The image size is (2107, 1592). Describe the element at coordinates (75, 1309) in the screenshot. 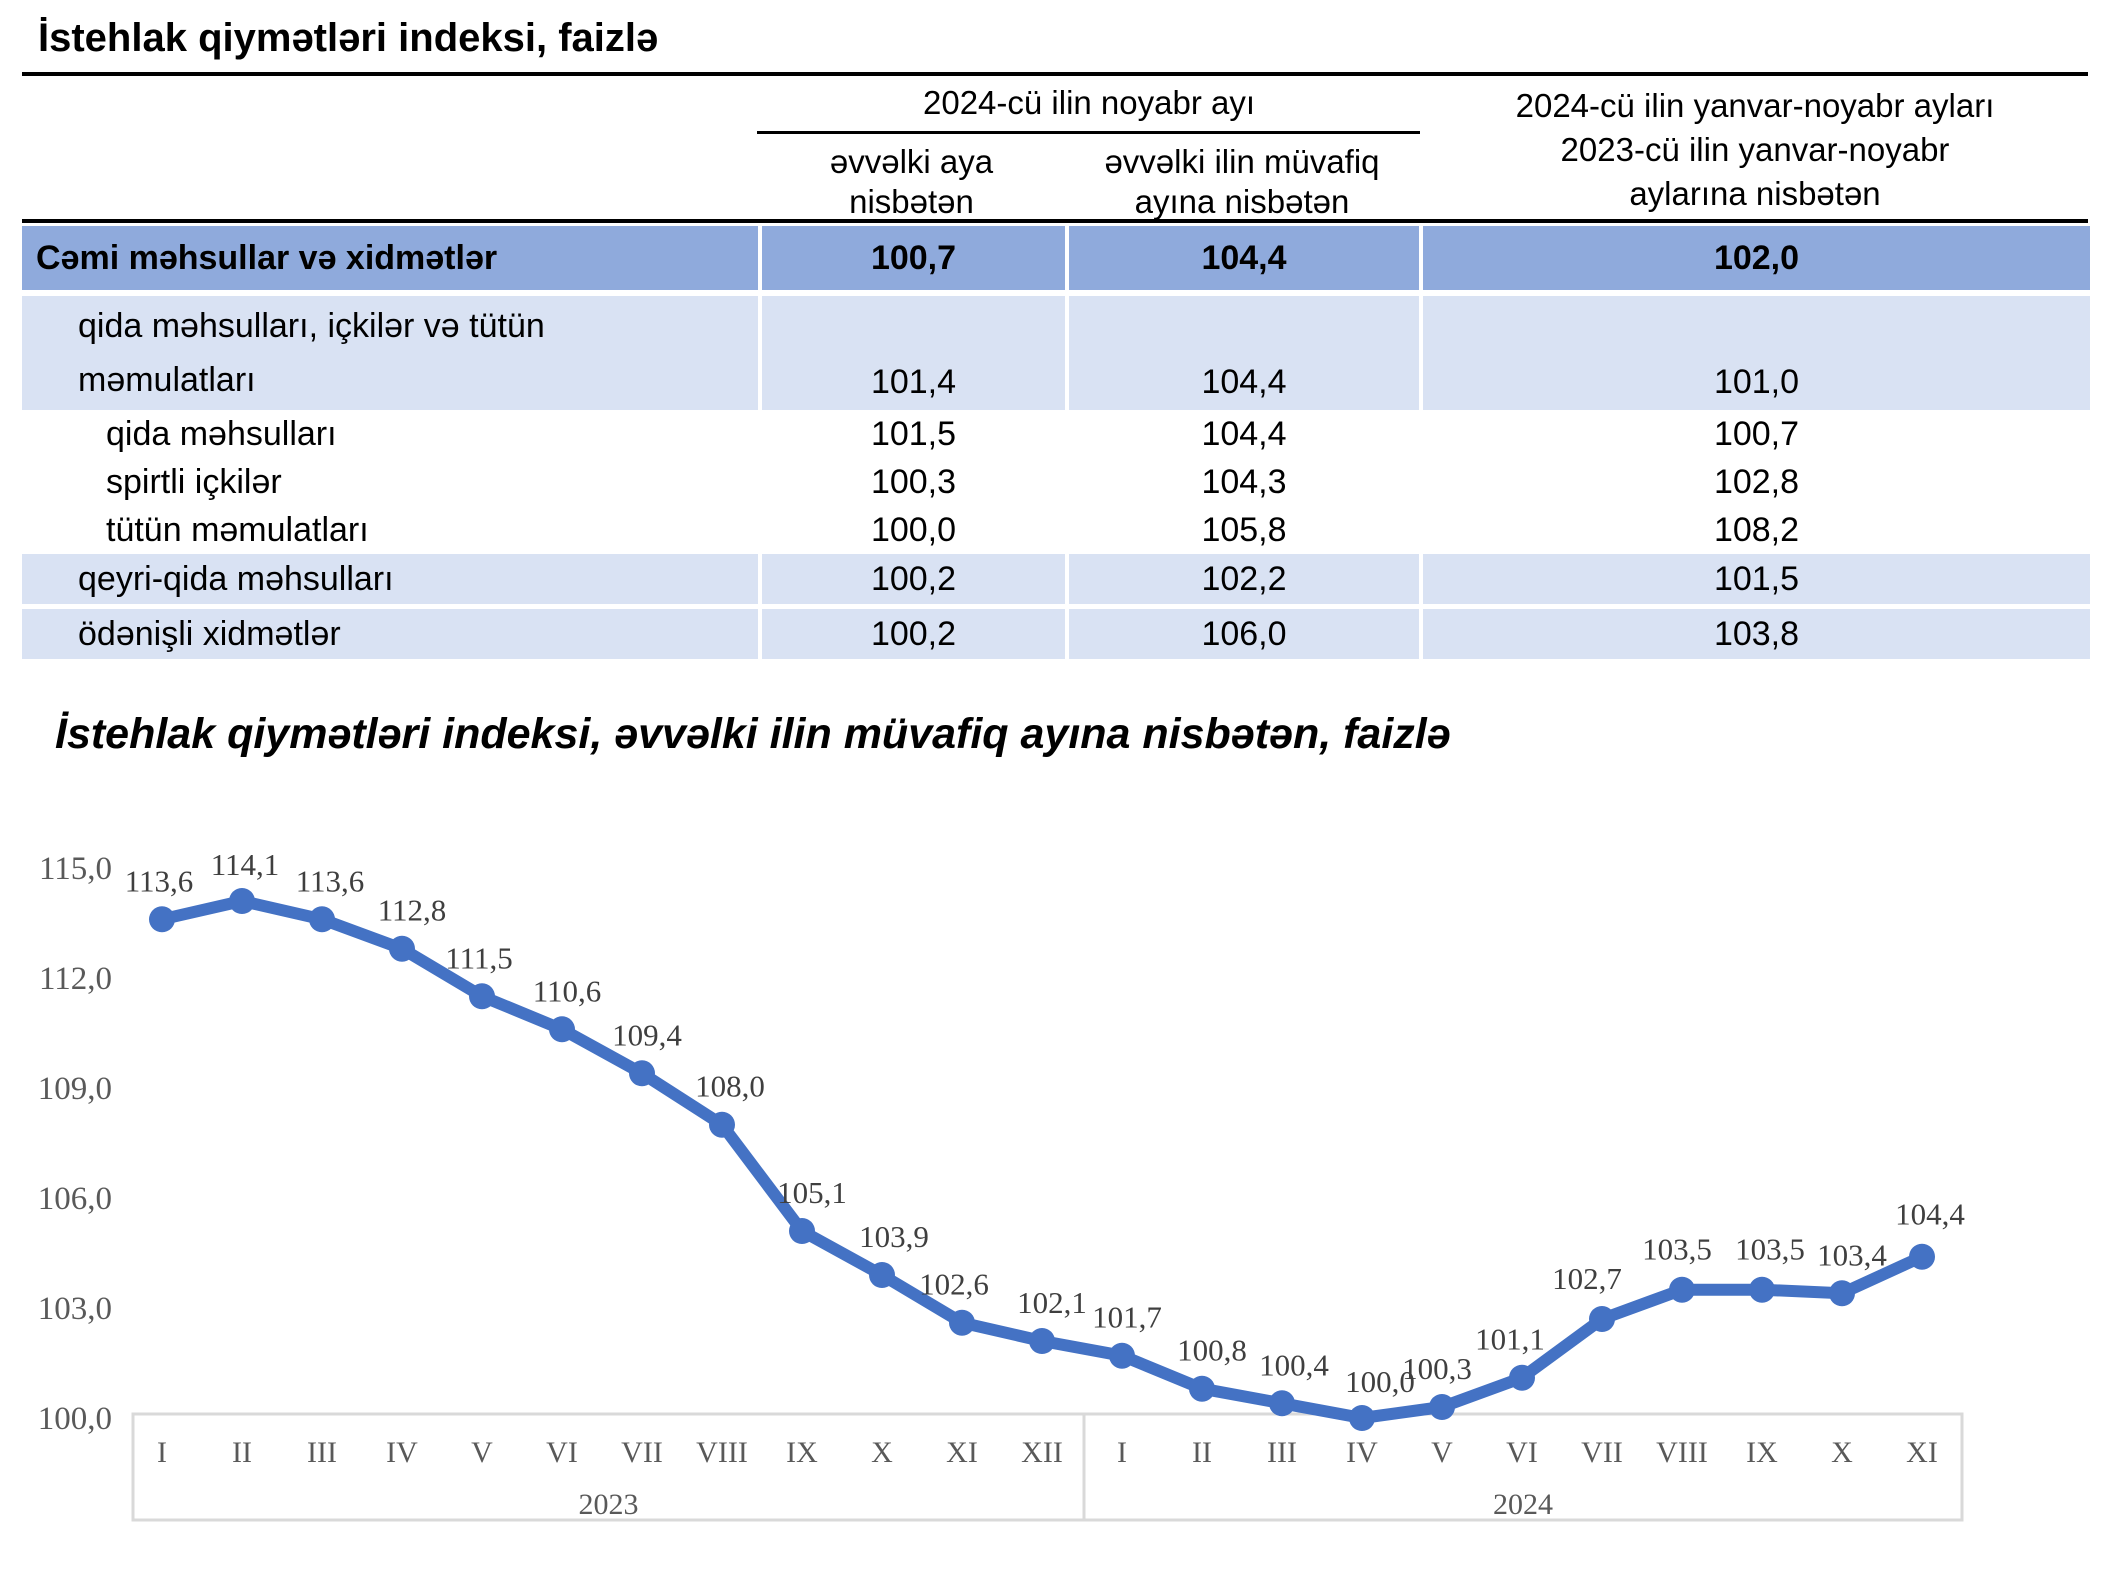

I see `y-axis-tick-label: 103,0` at that location.